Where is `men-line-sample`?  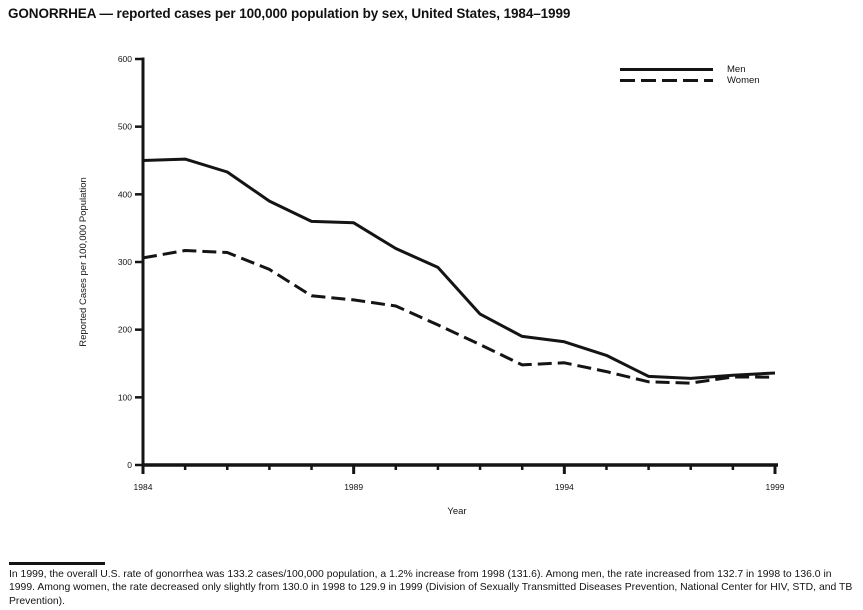 men-line-sample is located at coordinates (666, 69).